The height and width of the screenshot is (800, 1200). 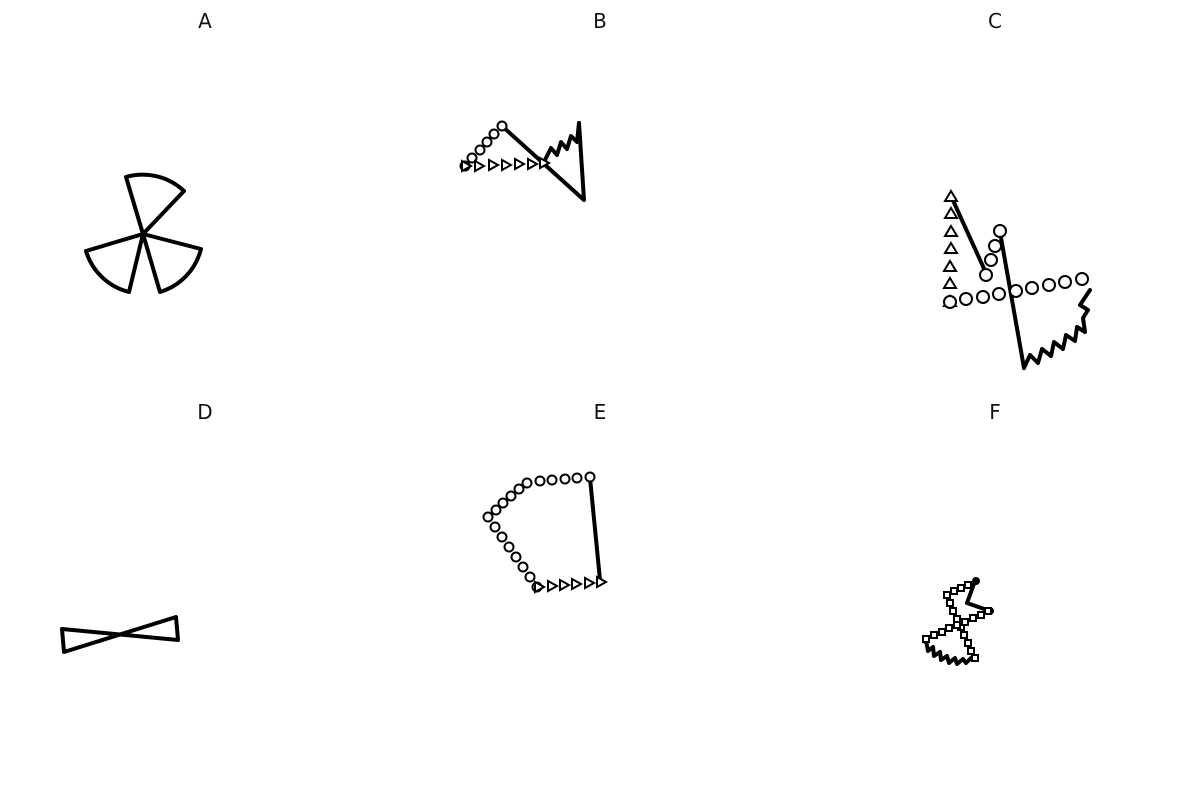 I want to click on panel-a-shape, so click(x=143, y=233).